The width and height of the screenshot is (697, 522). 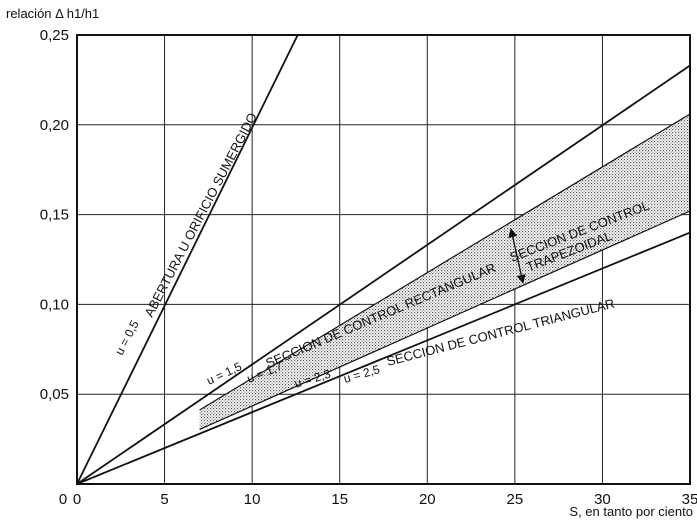 What do you see at coordinates (252, 499) in the screenshot?
I see `x-tick-label: 10` at bounding box center [252, 499].